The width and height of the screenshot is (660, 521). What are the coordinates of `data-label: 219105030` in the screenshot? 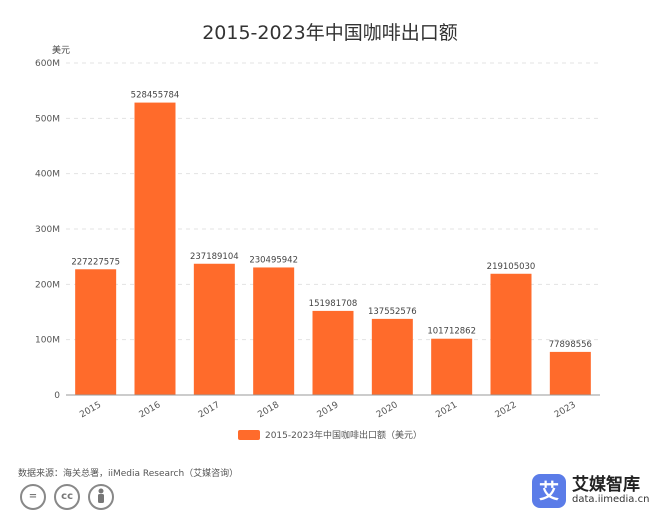 It's located at (511, 267).